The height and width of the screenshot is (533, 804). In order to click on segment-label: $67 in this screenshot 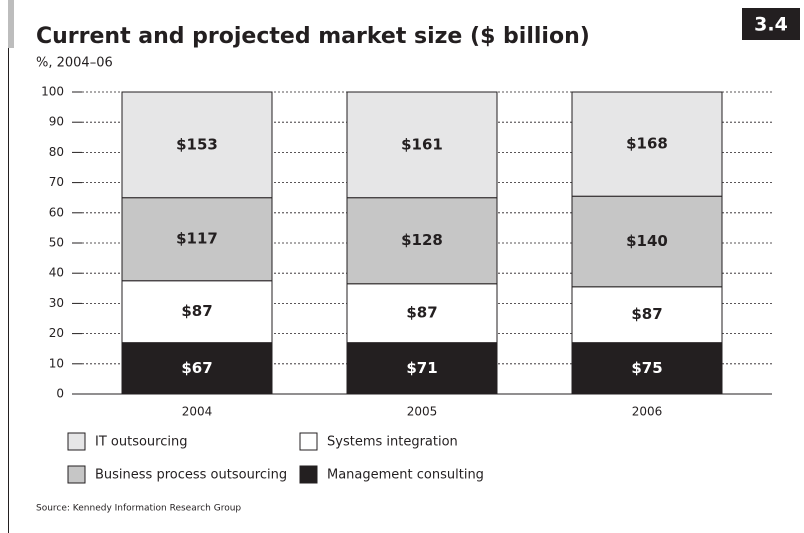, I will do `click(196, 368)`.